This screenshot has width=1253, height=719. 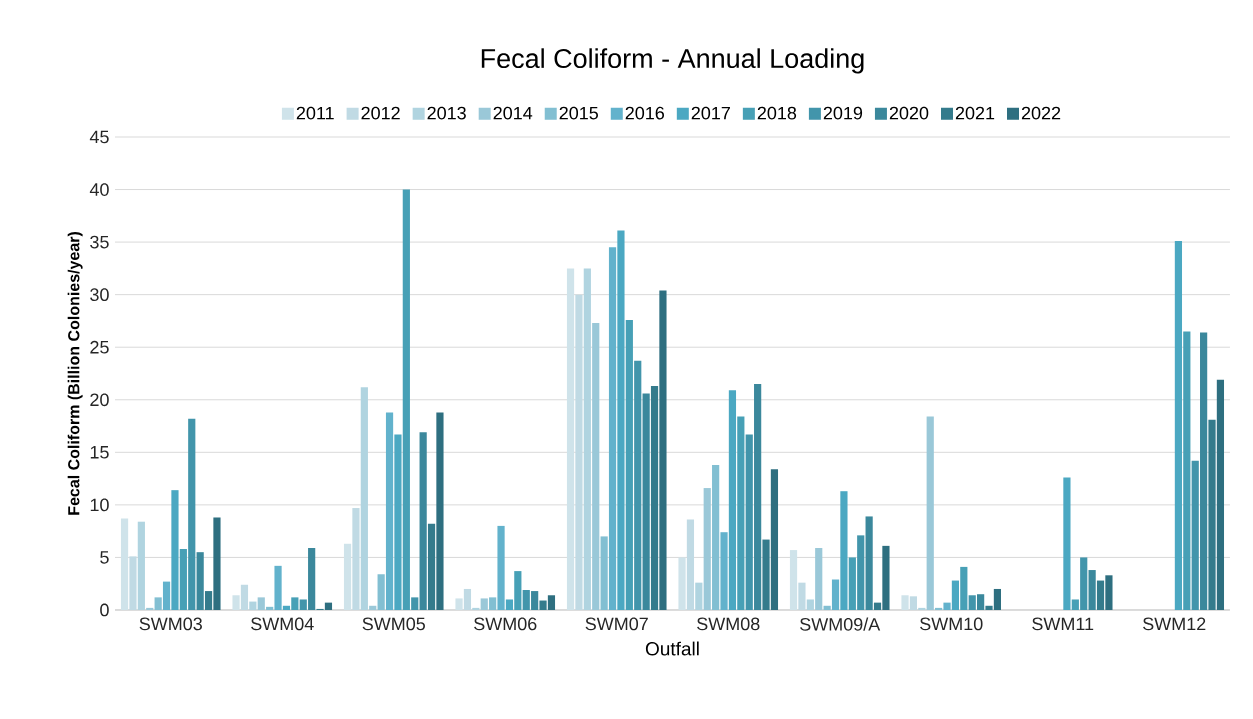 What do you see at coordinates (170, 624) in the screenshot?
I see `x-tick-label: SWM03` at bounding box center [170, 624].